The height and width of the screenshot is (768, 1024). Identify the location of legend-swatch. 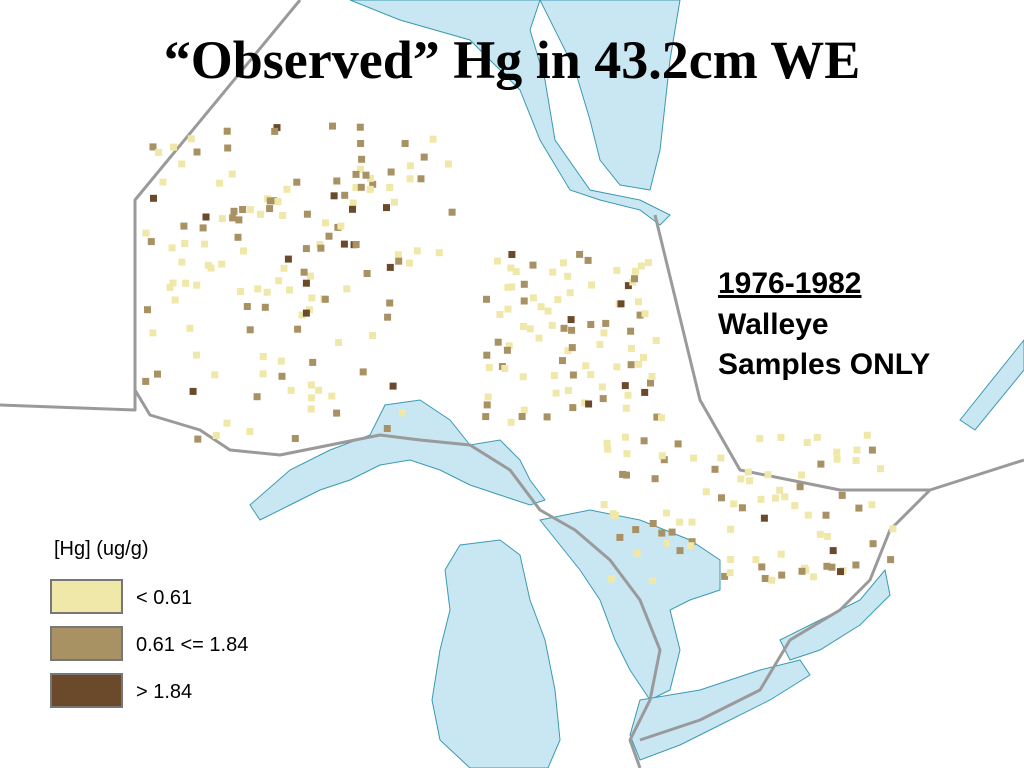
(86, 596).